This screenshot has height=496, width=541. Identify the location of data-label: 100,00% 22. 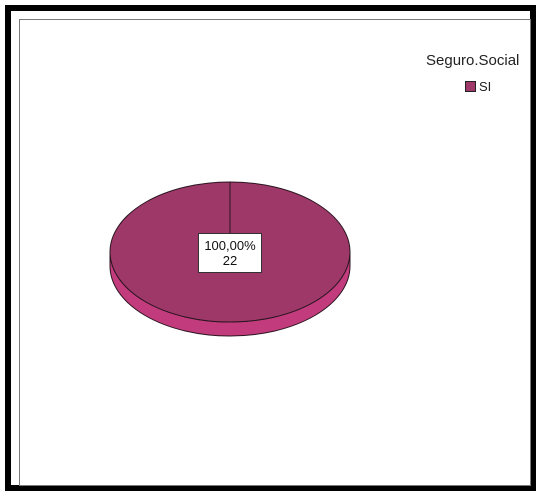
(230, 253).